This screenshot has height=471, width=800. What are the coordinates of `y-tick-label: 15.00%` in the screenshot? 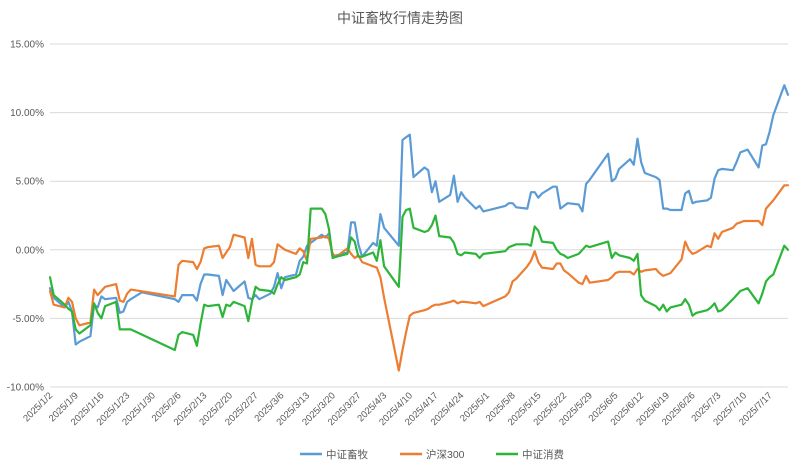 It's located at (27, 45).